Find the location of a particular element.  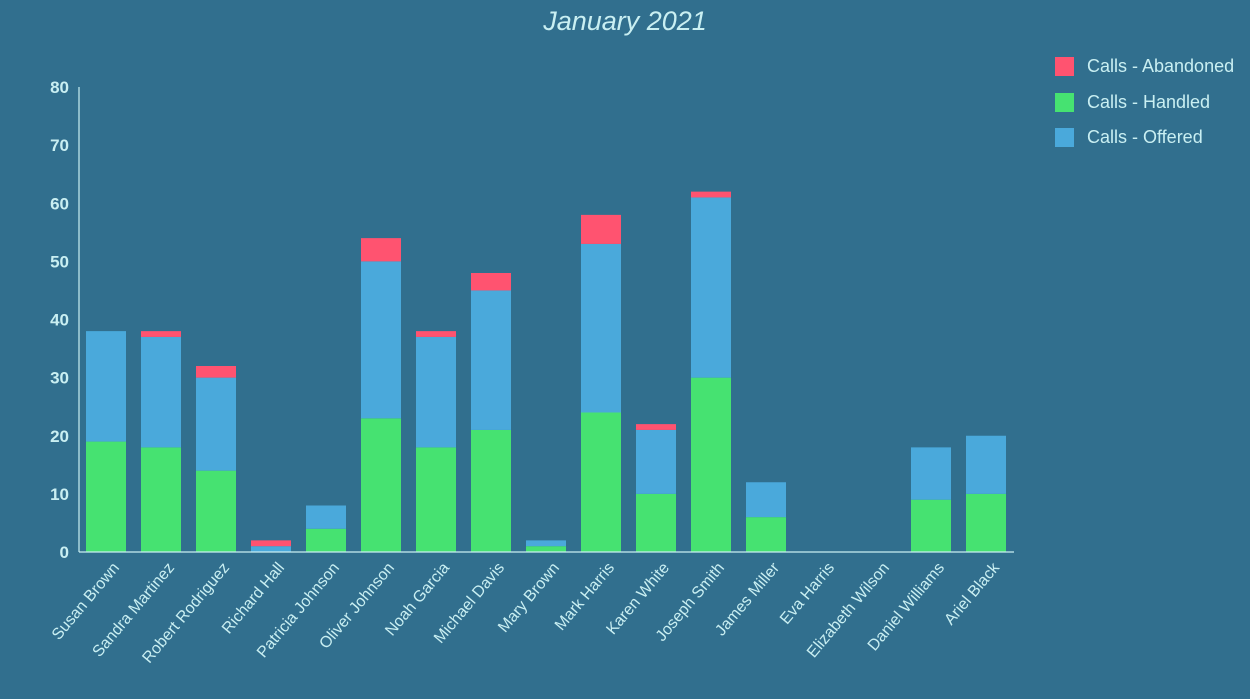

chart-title: January 2021 is located at coordinates (625, 21).